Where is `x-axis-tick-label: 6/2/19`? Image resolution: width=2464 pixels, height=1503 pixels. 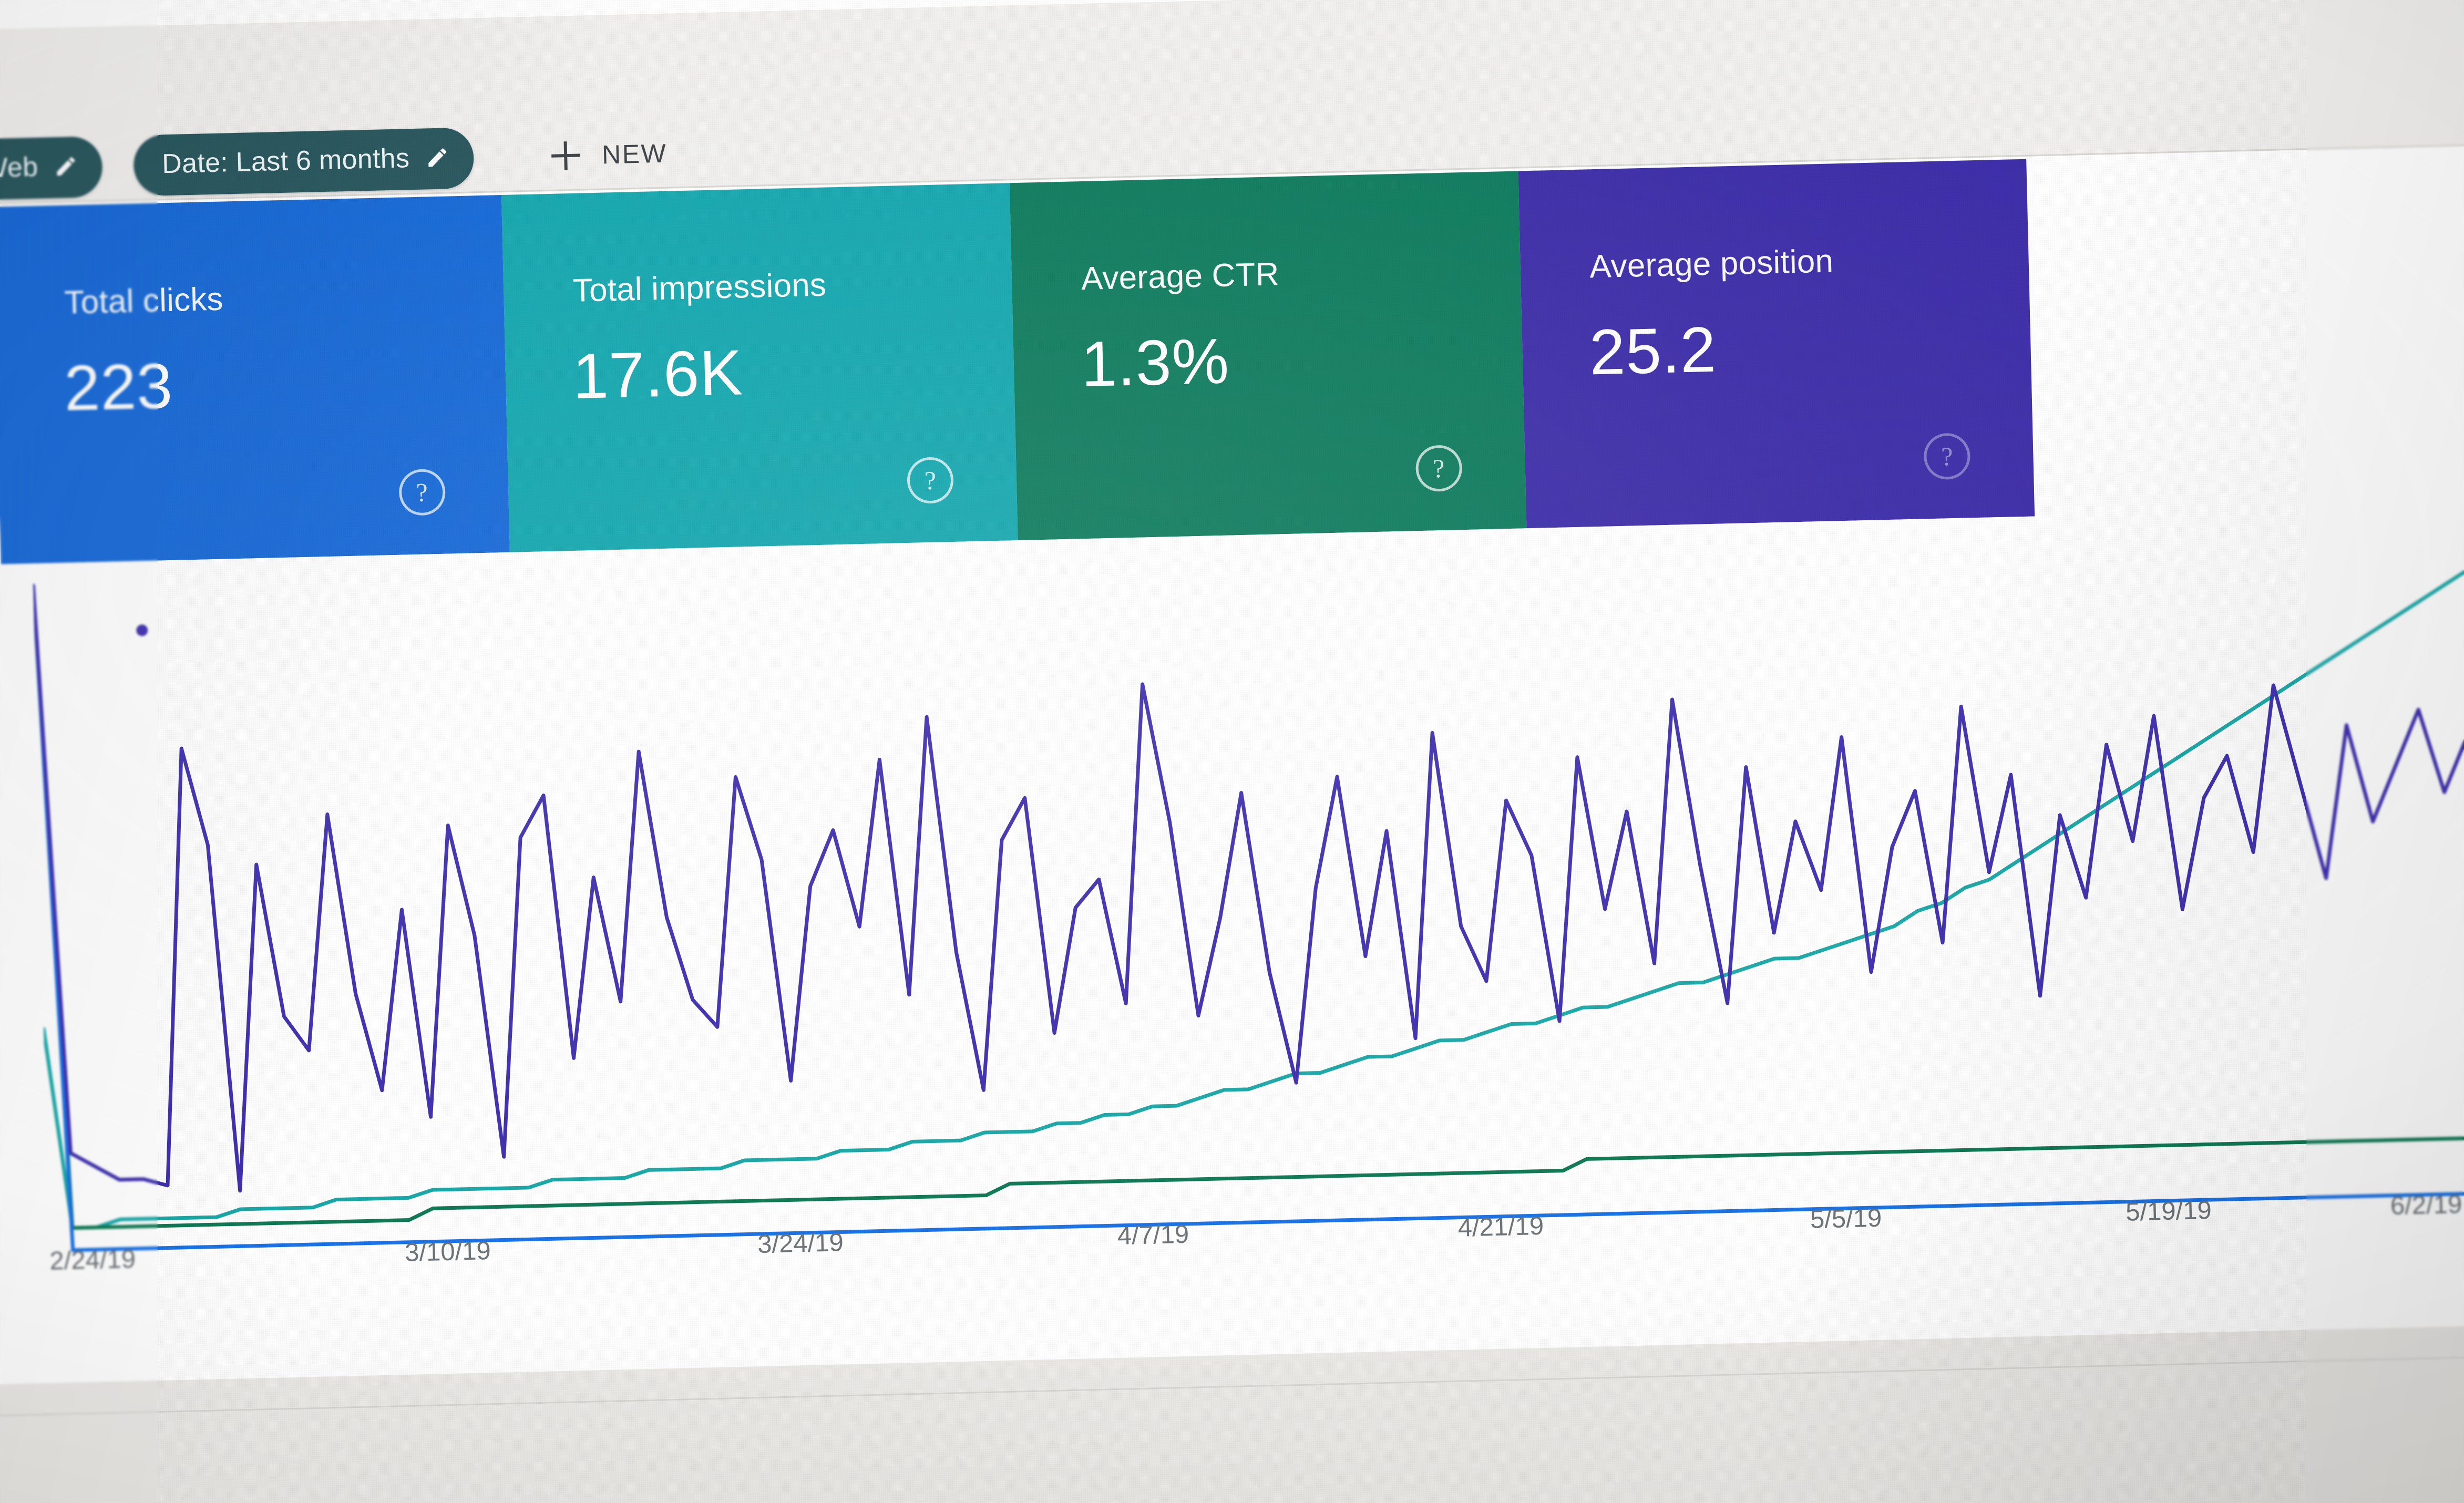
x-axis-tick-label: 6/2/19 is located at coordinates (2426, 1205).